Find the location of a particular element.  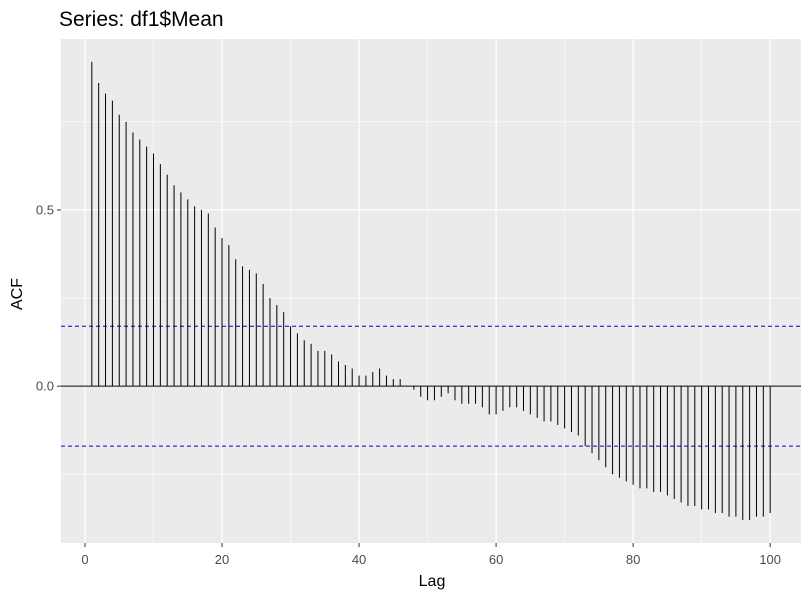

x-tick-label: 40 is located at coordinates (359, 559).